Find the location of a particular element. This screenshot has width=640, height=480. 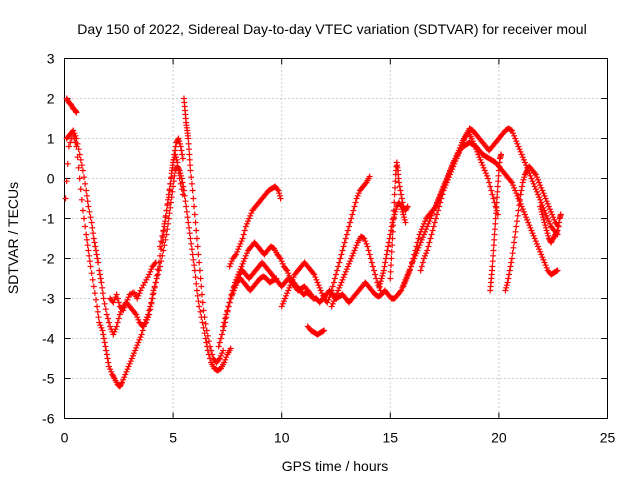

x-tick-label: 10 is located at coordinates (282, 438).